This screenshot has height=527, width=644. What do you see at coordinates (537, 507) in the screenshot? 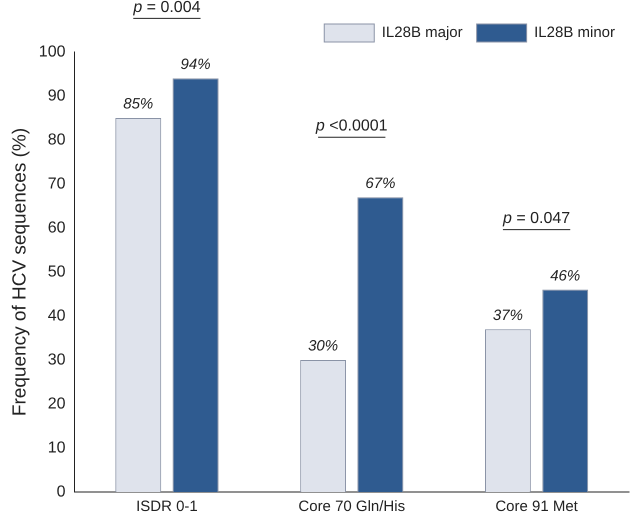
I see `x-tick-label: Core 91 Met` at bounding box center [537, 507].